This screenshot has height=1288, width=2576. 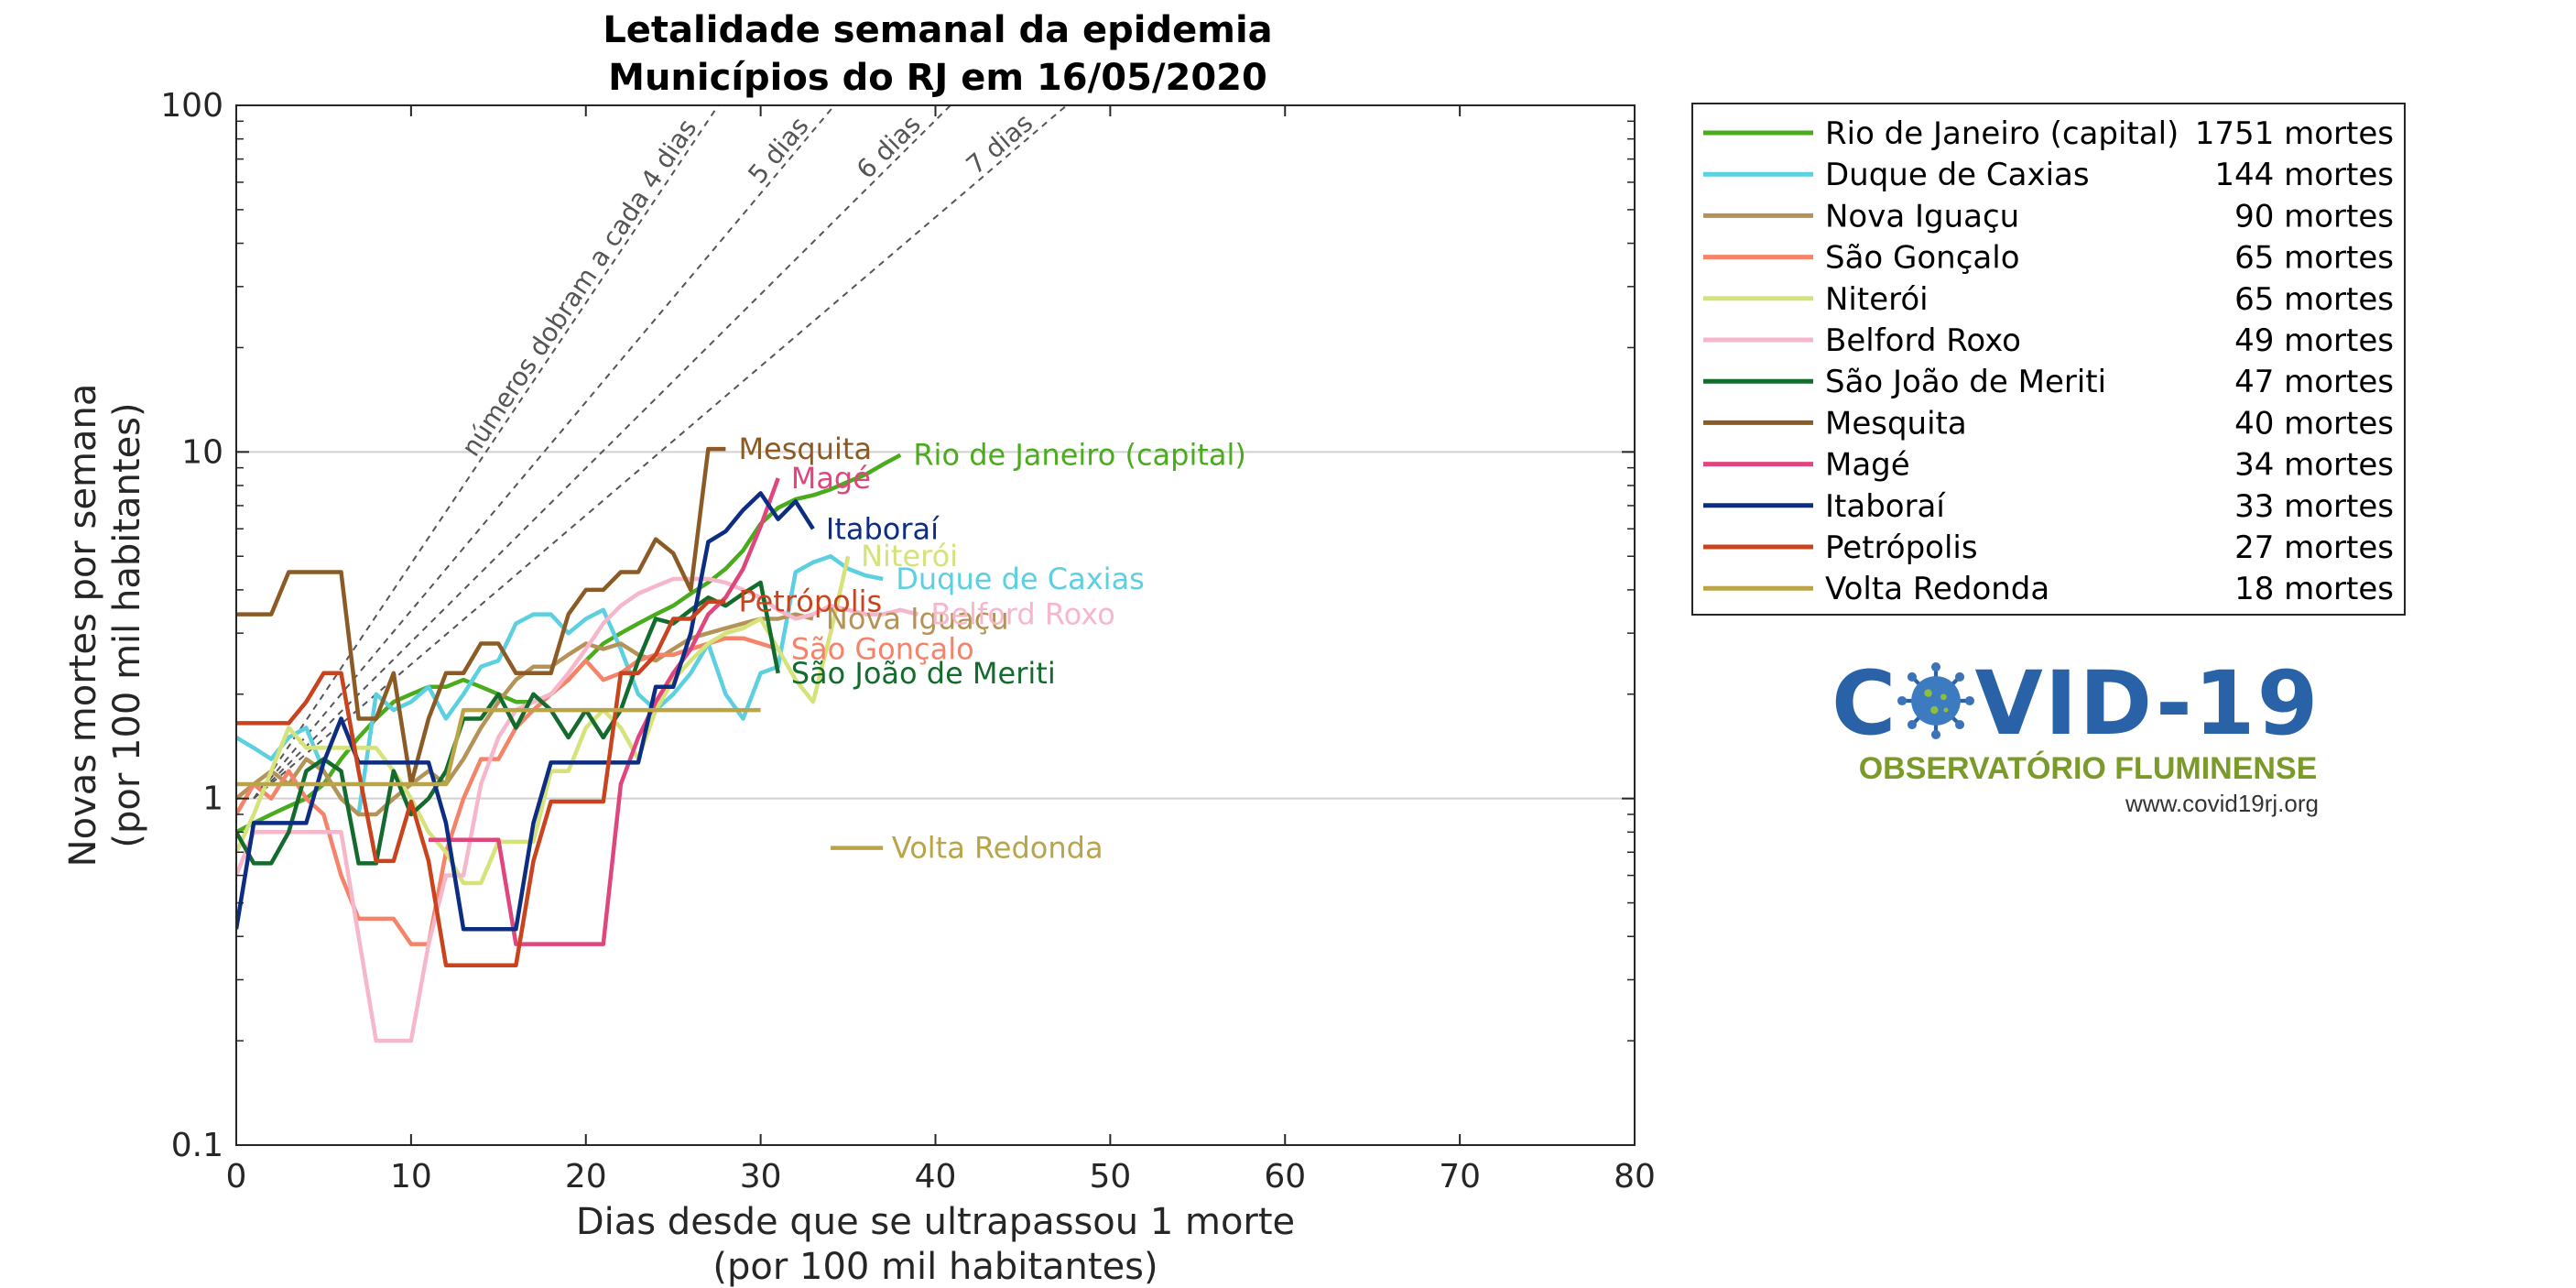 What do you see at coordinates (586, 1176) in the screenshot?
I see `x-tick-label: 20` at bounding box center [586, 1176].